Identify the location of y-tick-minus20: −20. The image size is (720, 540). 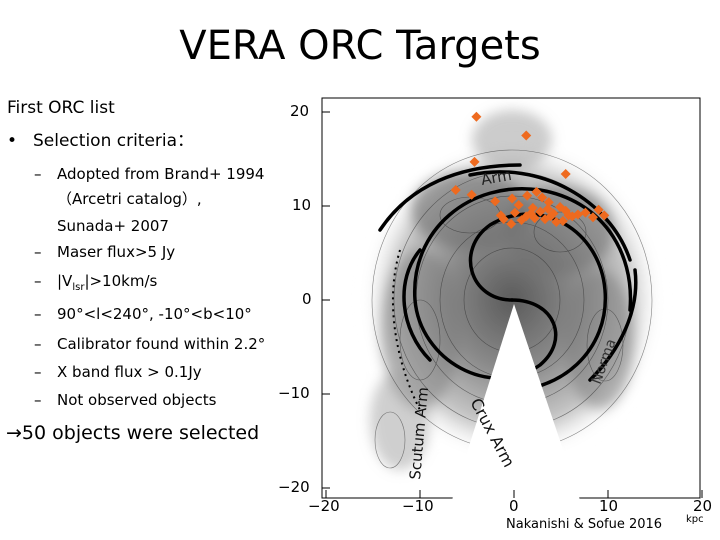
(294, 487).